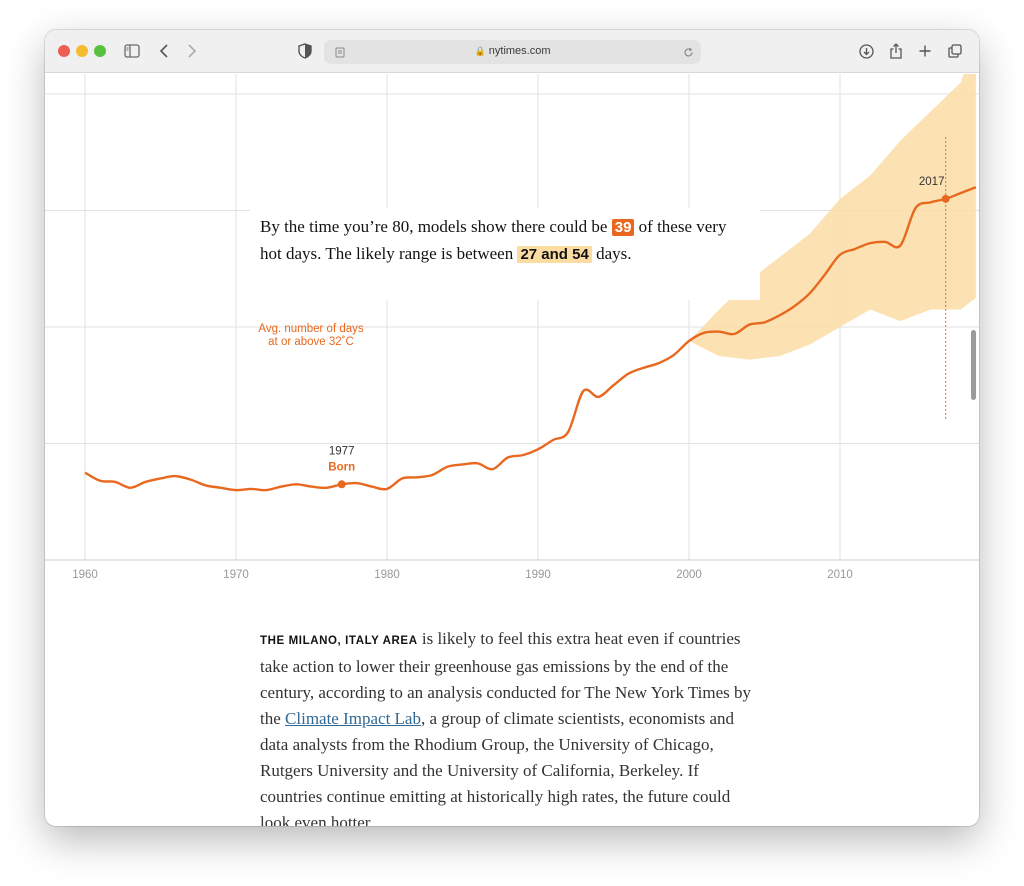  What do you see at coordinates (480, 51) in the screenshot?
I see `lock-icon: 🔒` at bounding box center [480, 51].